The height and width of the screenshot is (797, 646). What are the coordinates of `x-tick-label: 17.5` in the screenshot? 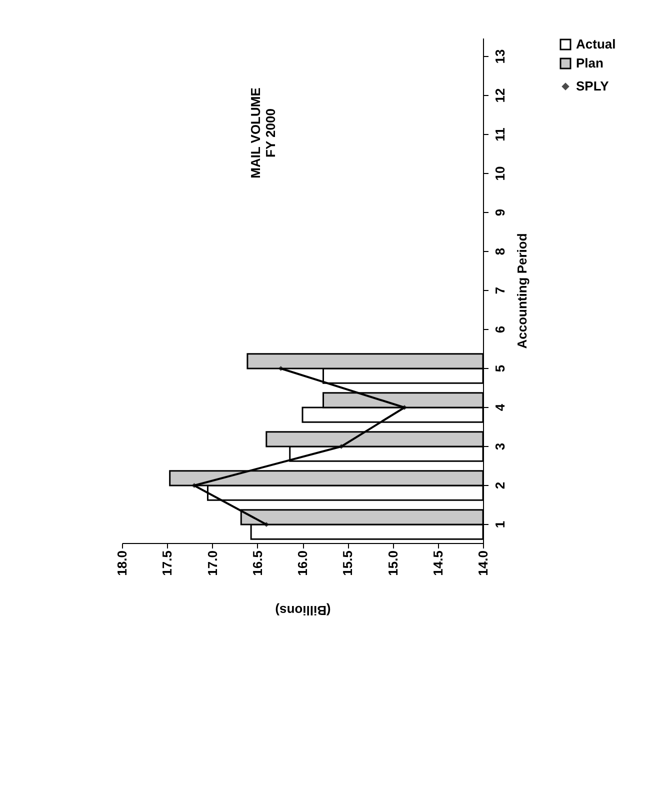 It's located at (167, 563).